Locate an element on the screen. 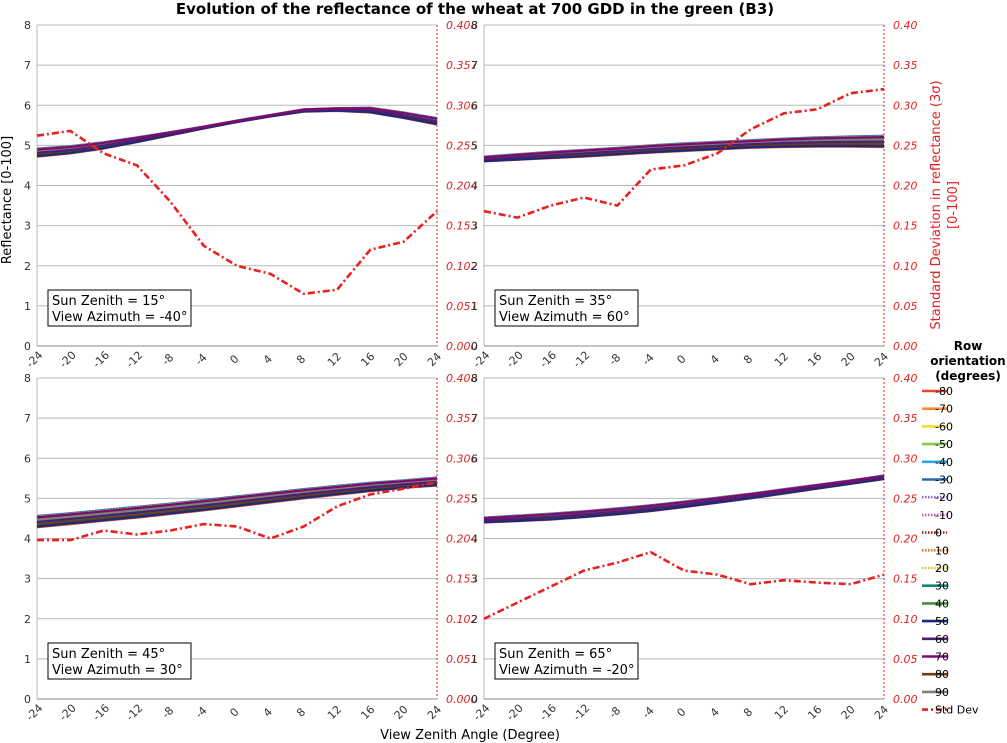  legend-label-80: 80 is located at coordinates (942, 674).